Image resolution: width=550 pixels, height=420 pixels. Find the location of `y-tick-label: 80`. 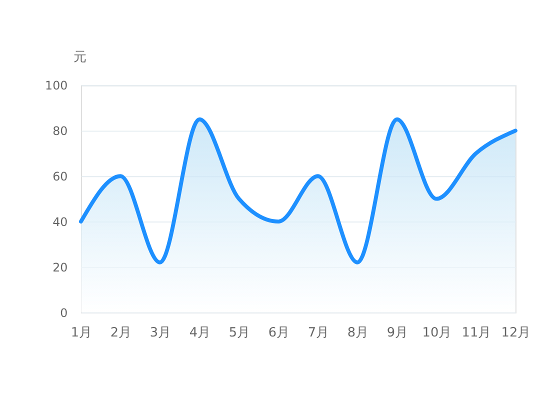

y-tick-label: 80 is located at coordinates (60, 131).